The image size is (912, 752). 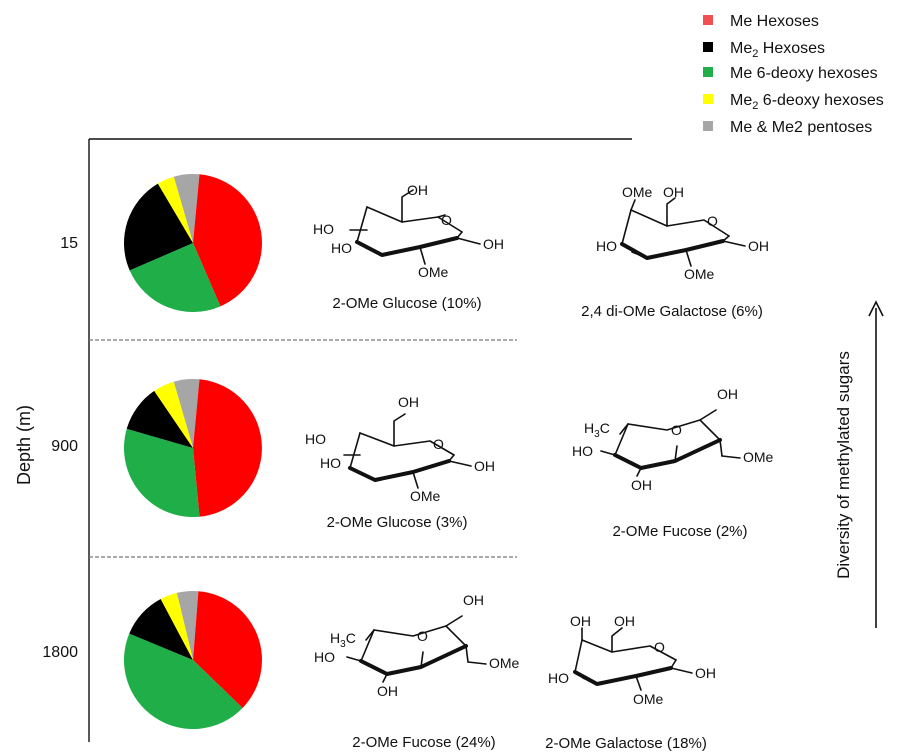 I want to click on legend-label-me-6deoxy: Me 6-deoxy hexoses, so click(x=804, y=73).